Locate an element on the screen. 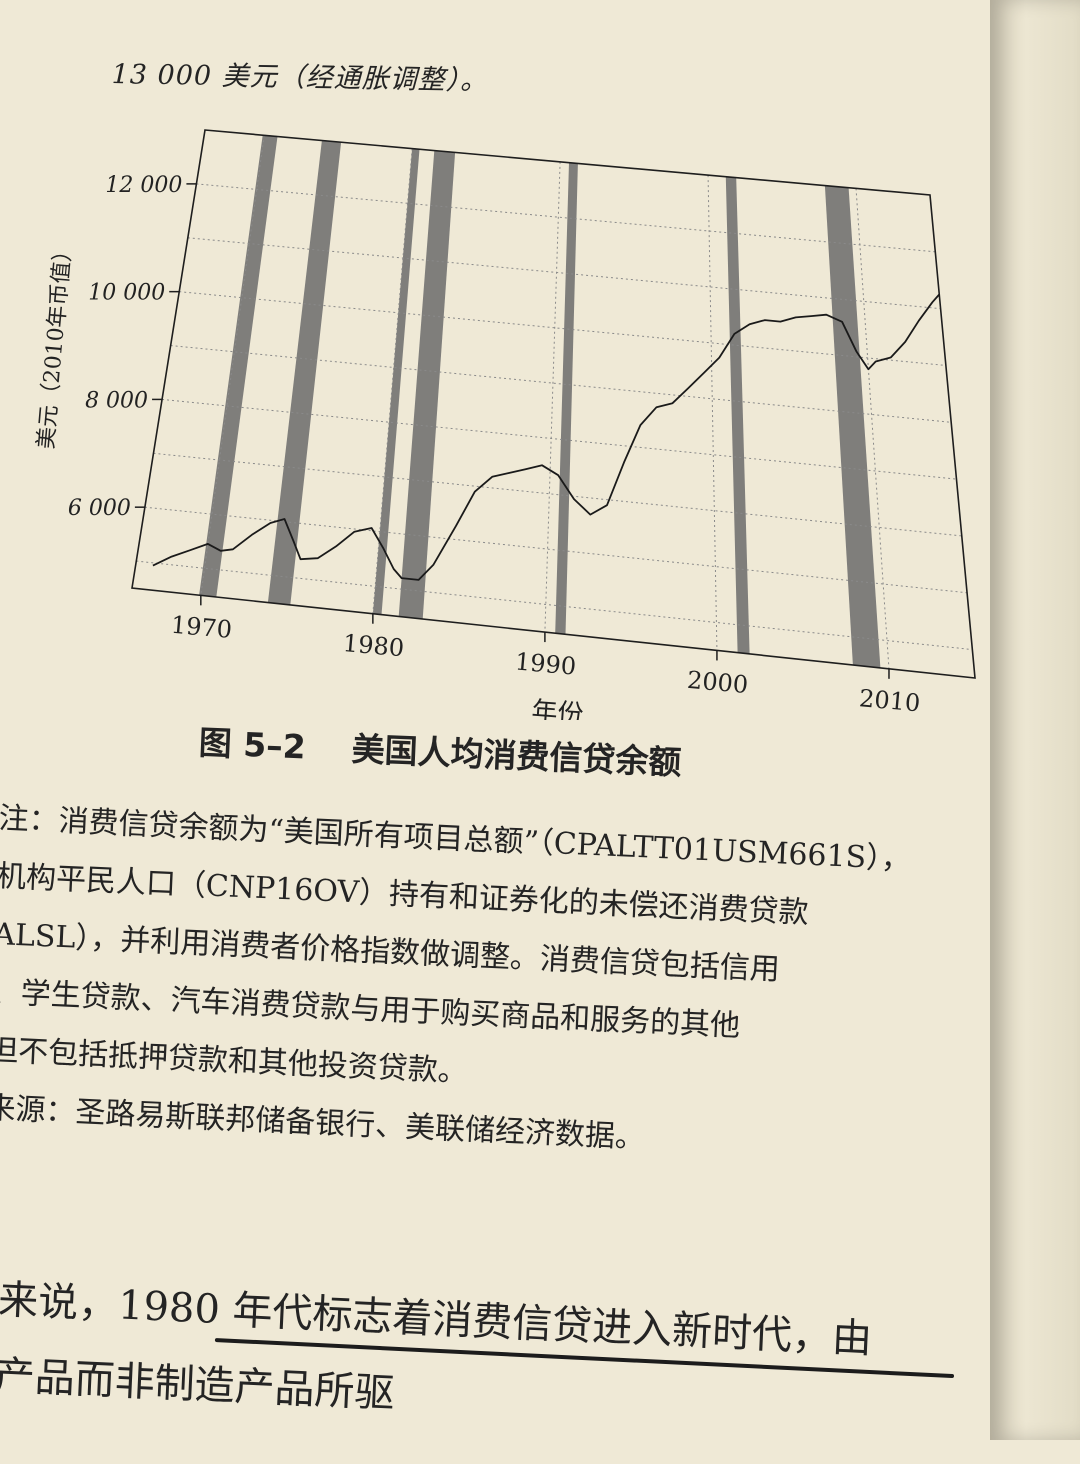 The height and width of the screenshot is (1464, 1080). y-tick-label: 8 000 is located at coordinates (116, 400).